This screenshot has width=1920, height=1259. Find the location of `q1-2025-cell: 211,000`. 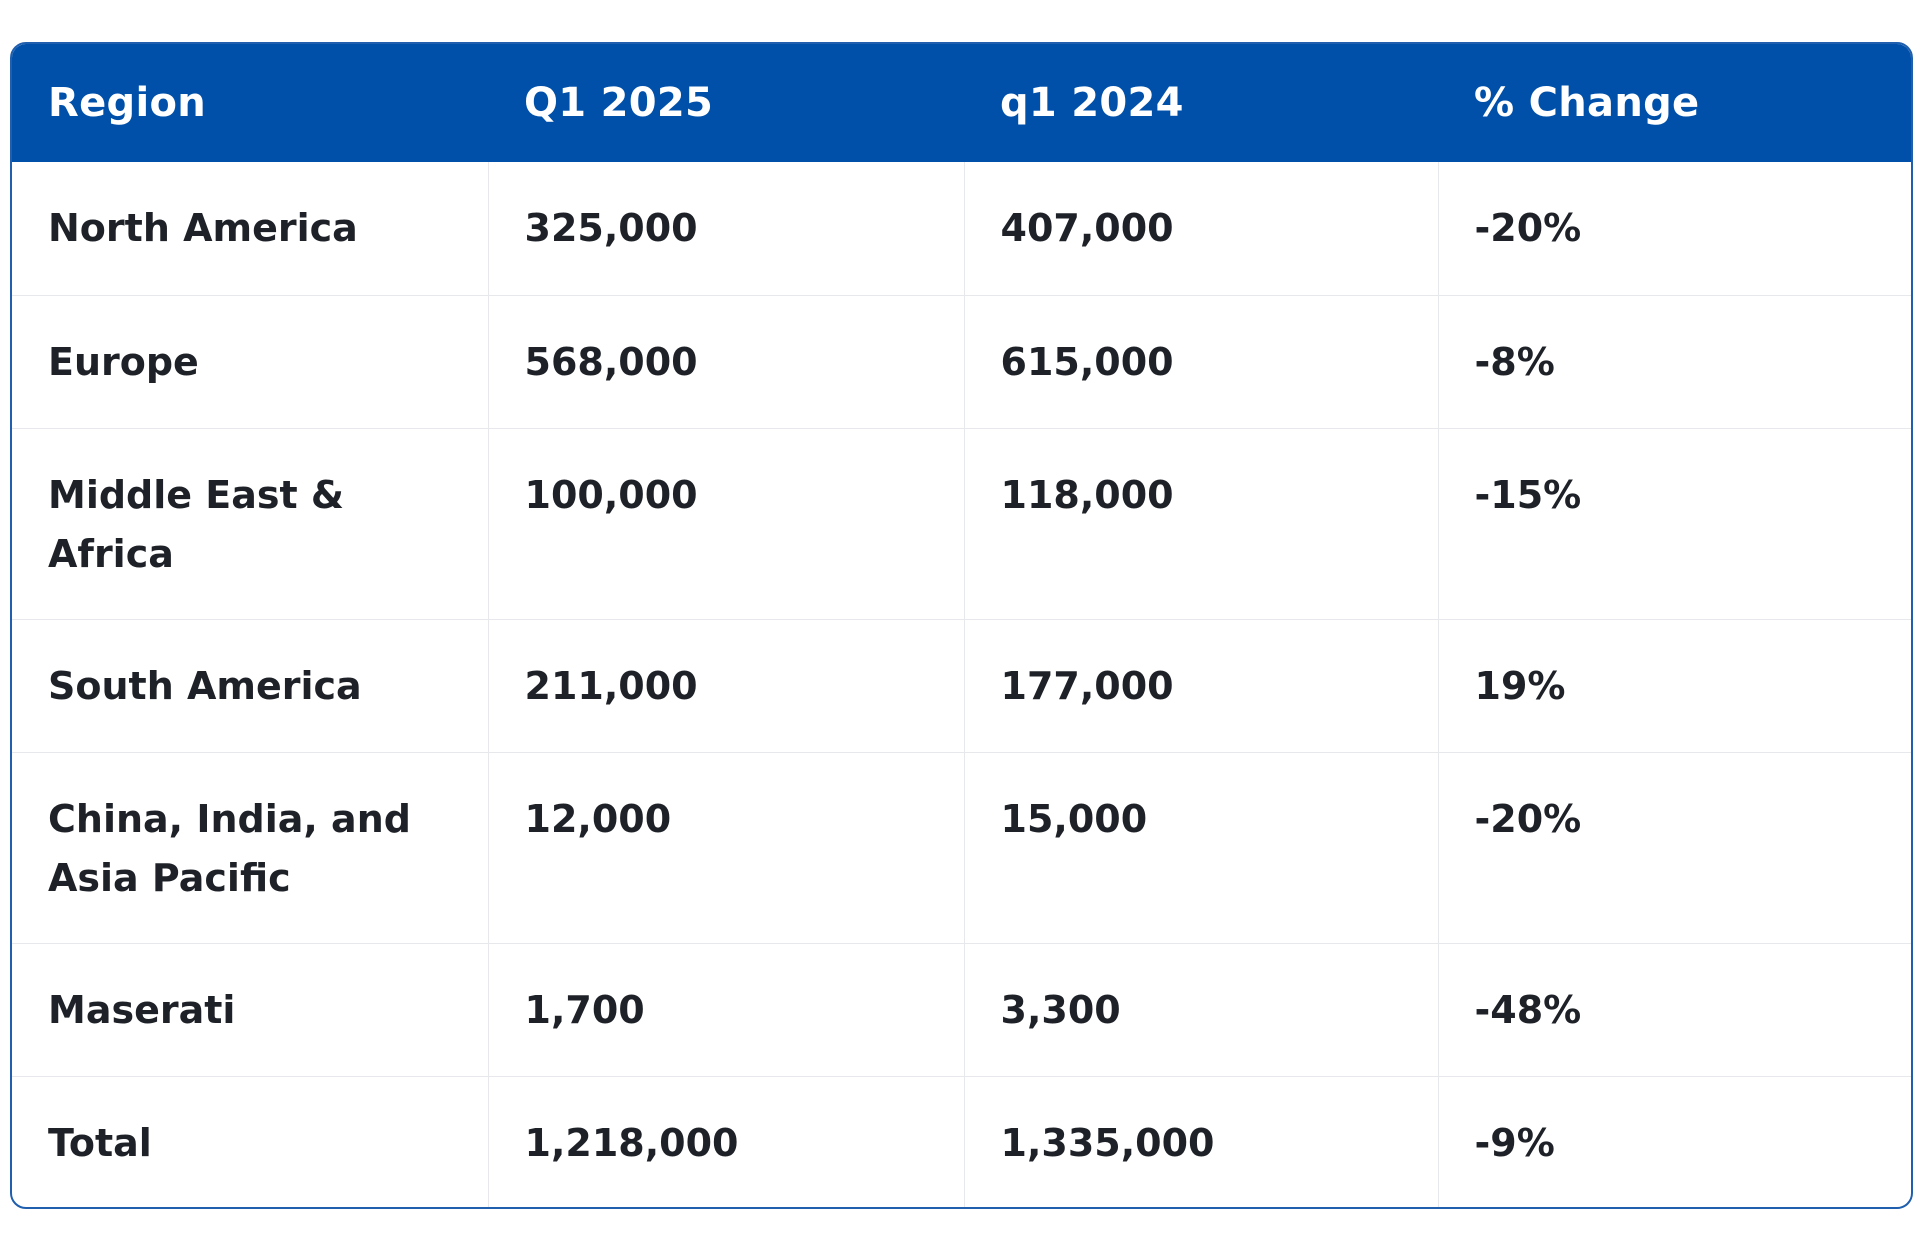

q1-2025-cell: 211,000 is located at coordinates (726, 686).